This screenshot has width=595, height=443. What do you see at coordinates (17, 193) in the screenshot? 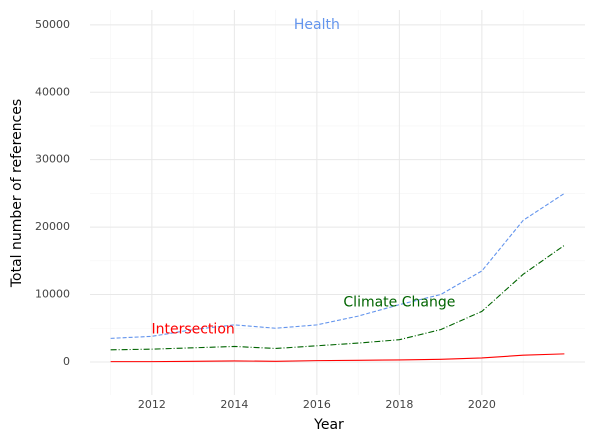
I see `y-axis-title: Total number of references` at bounding box center [17, 193].